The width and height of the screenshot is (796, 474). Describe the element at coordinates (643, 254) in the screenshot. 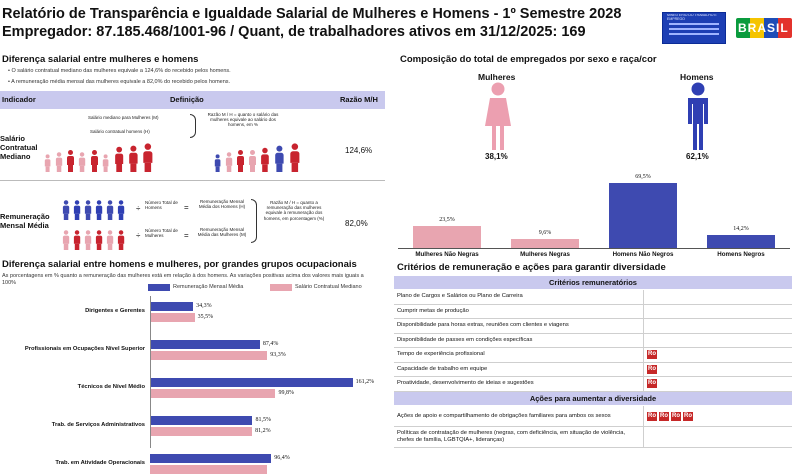

I see `composition-category-label: Homens Não Negros` at that location.